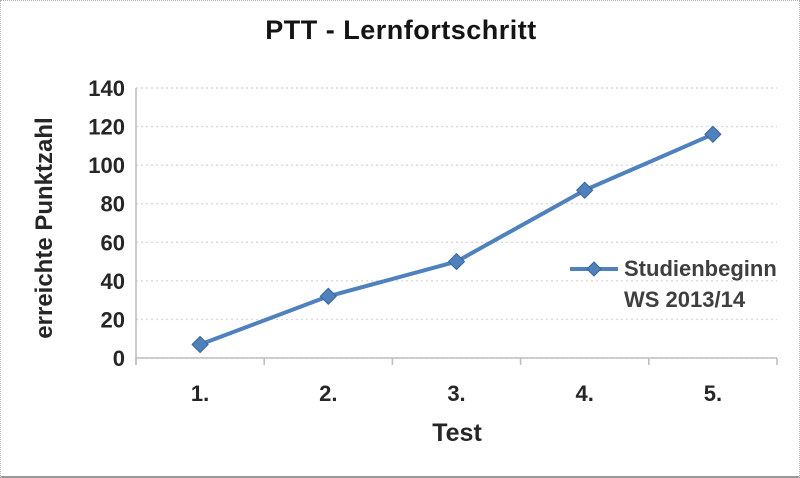  I want to click on y-tick-label: 20, so click(113, 319).